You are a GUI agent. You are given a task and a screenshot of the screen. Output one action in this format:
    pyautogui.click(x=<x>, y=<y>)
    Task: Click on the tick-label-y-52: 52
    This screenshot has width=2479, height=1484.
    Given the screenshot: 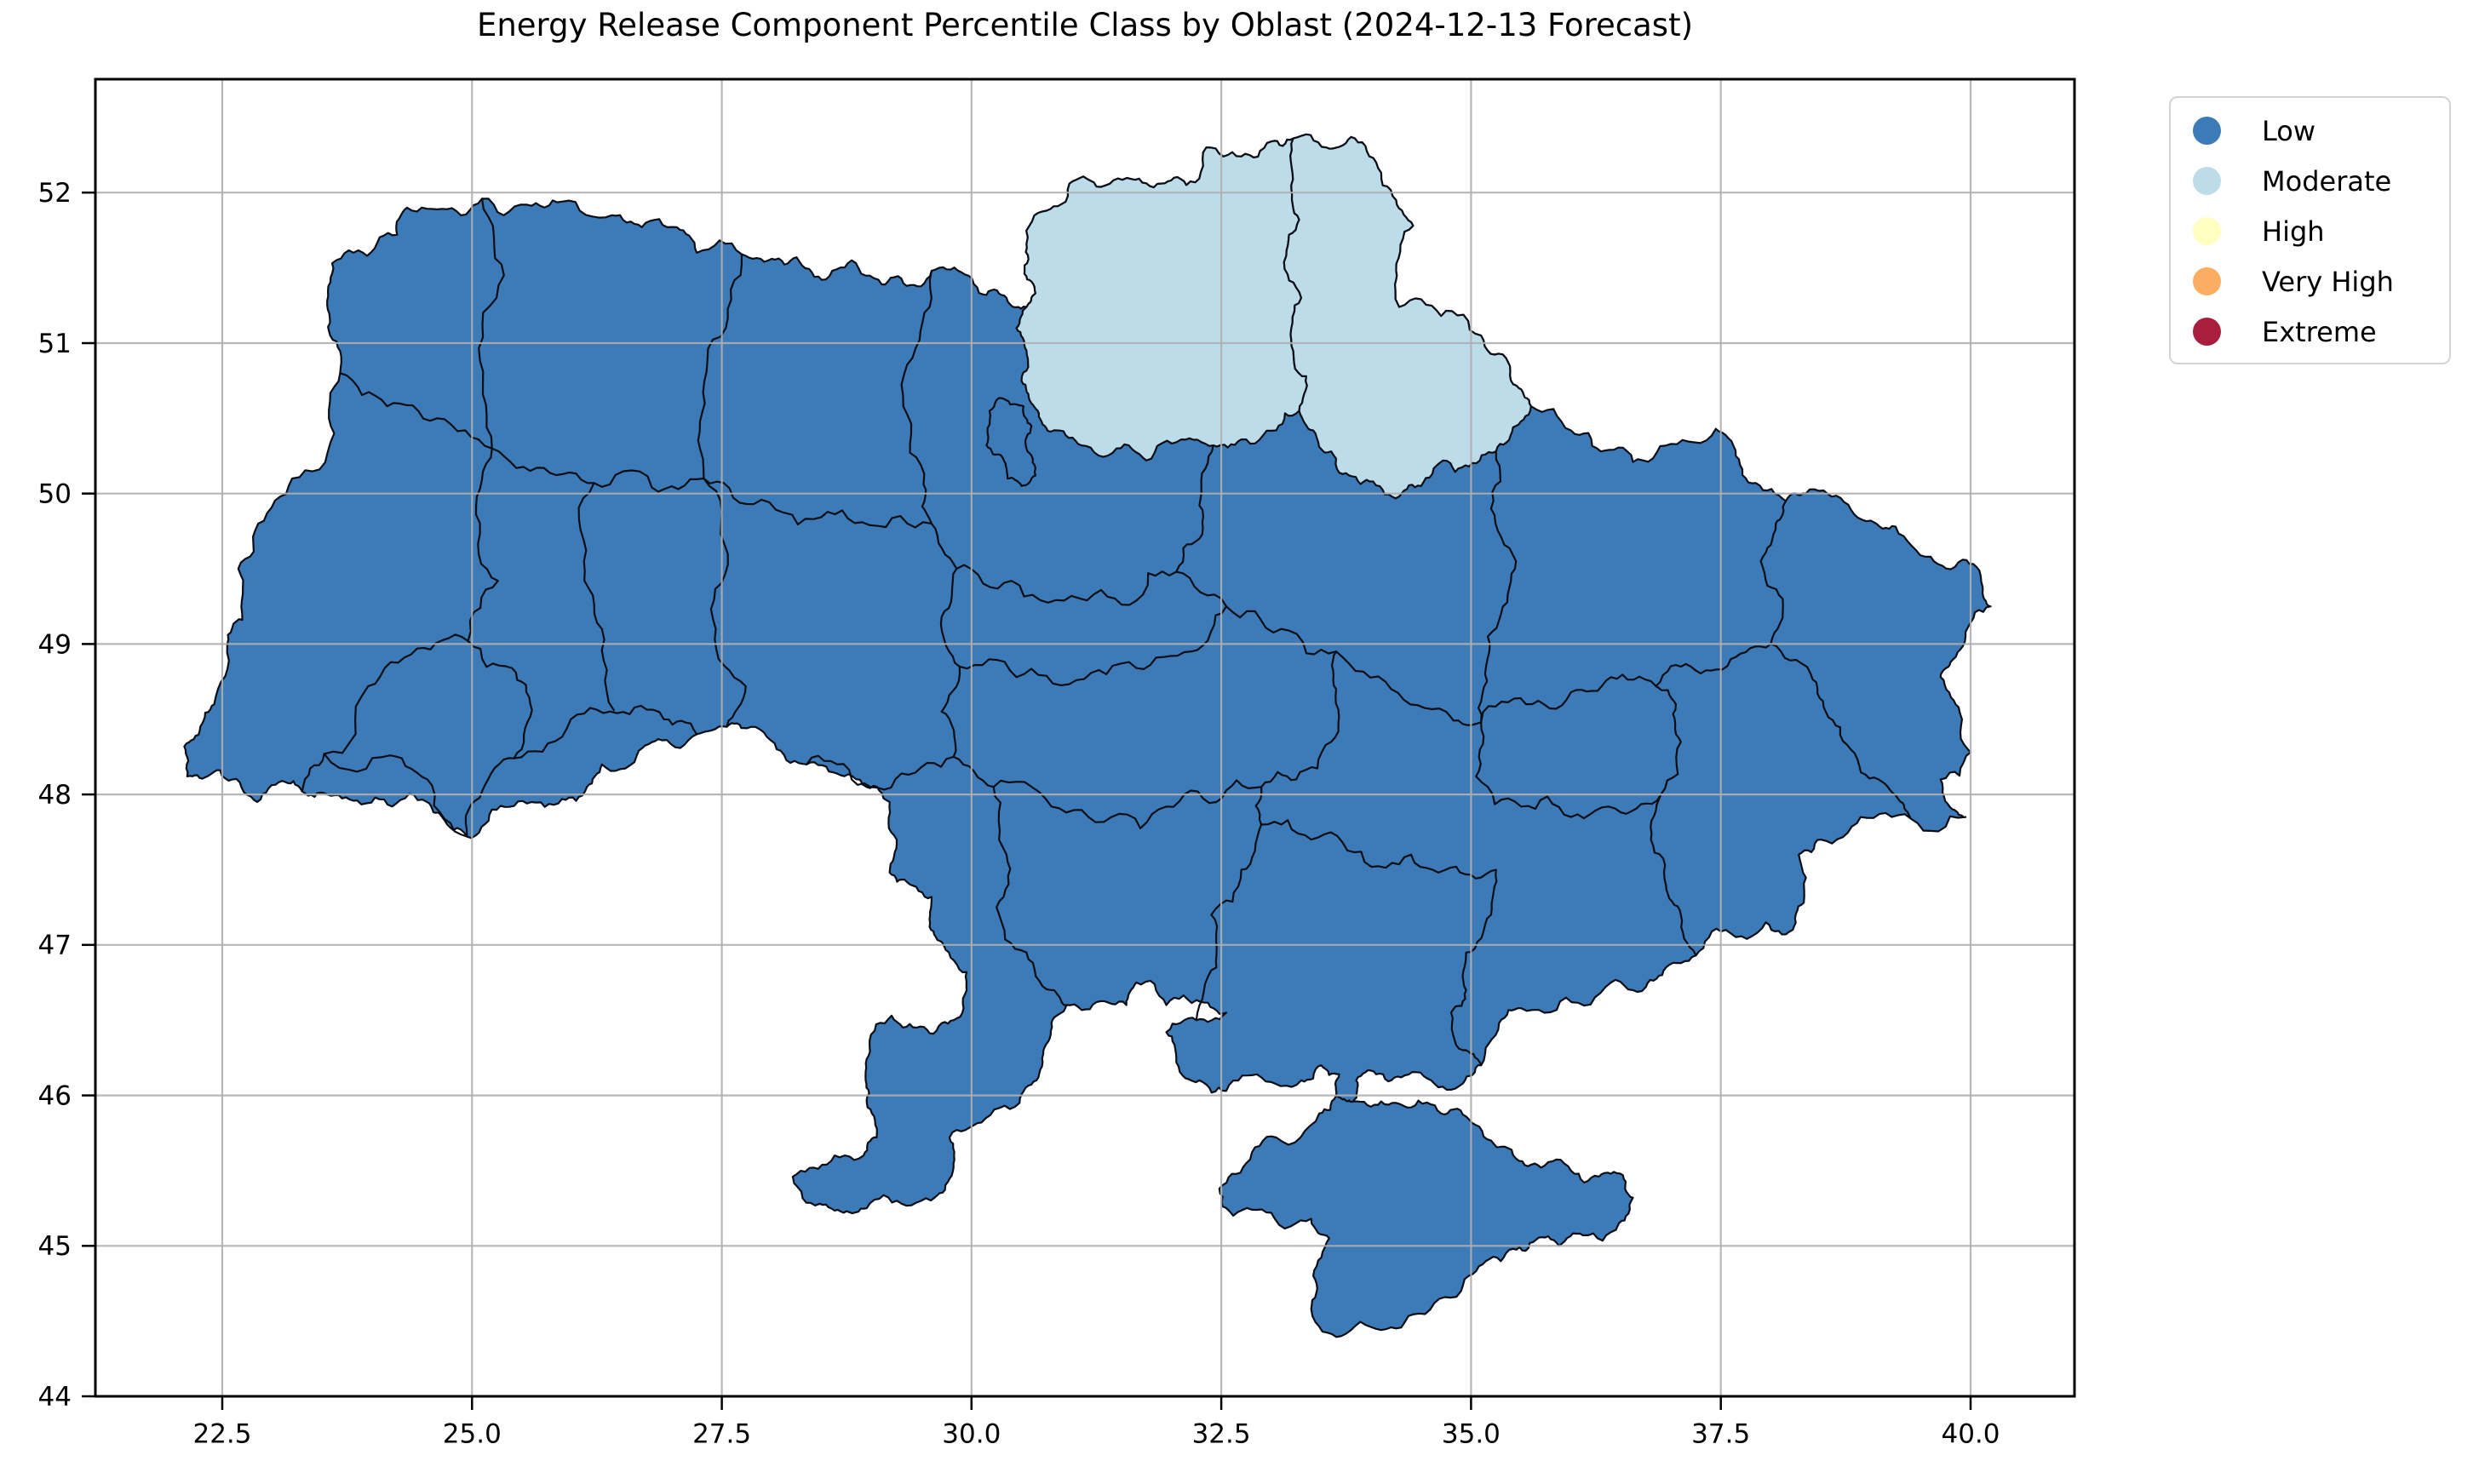 What is the action you would take?
    pyautogui.click(x=55, y=193)
    